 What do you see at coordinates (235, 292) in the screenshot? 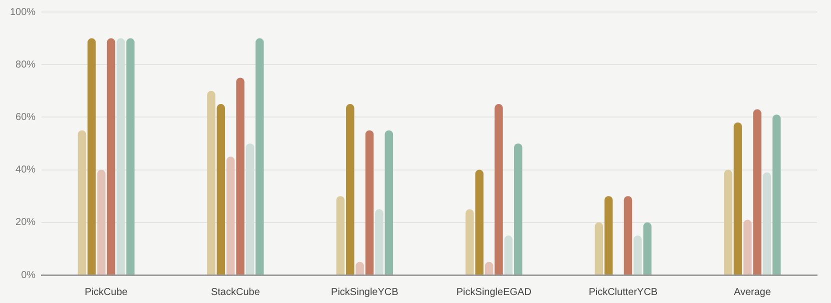
I see `x-tick-label: StackCube` at bounding box center [235, 292].